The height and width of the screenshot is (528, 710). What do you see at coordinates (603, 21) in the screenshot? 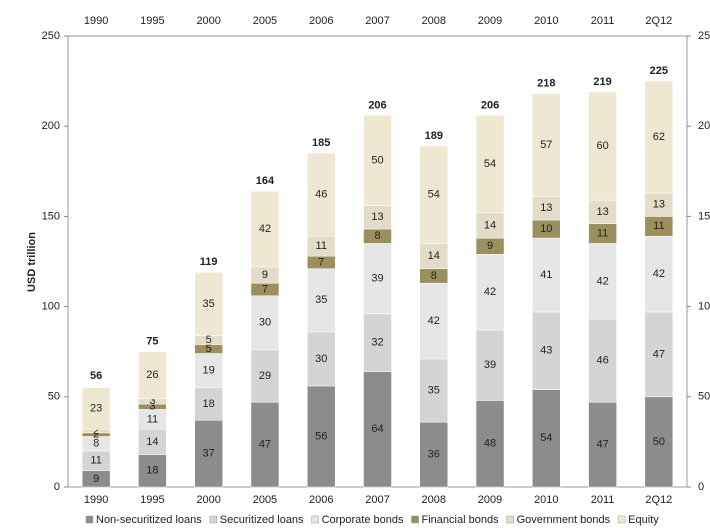
I see `x-top-label: 2011` at bounding box center [603, 21].